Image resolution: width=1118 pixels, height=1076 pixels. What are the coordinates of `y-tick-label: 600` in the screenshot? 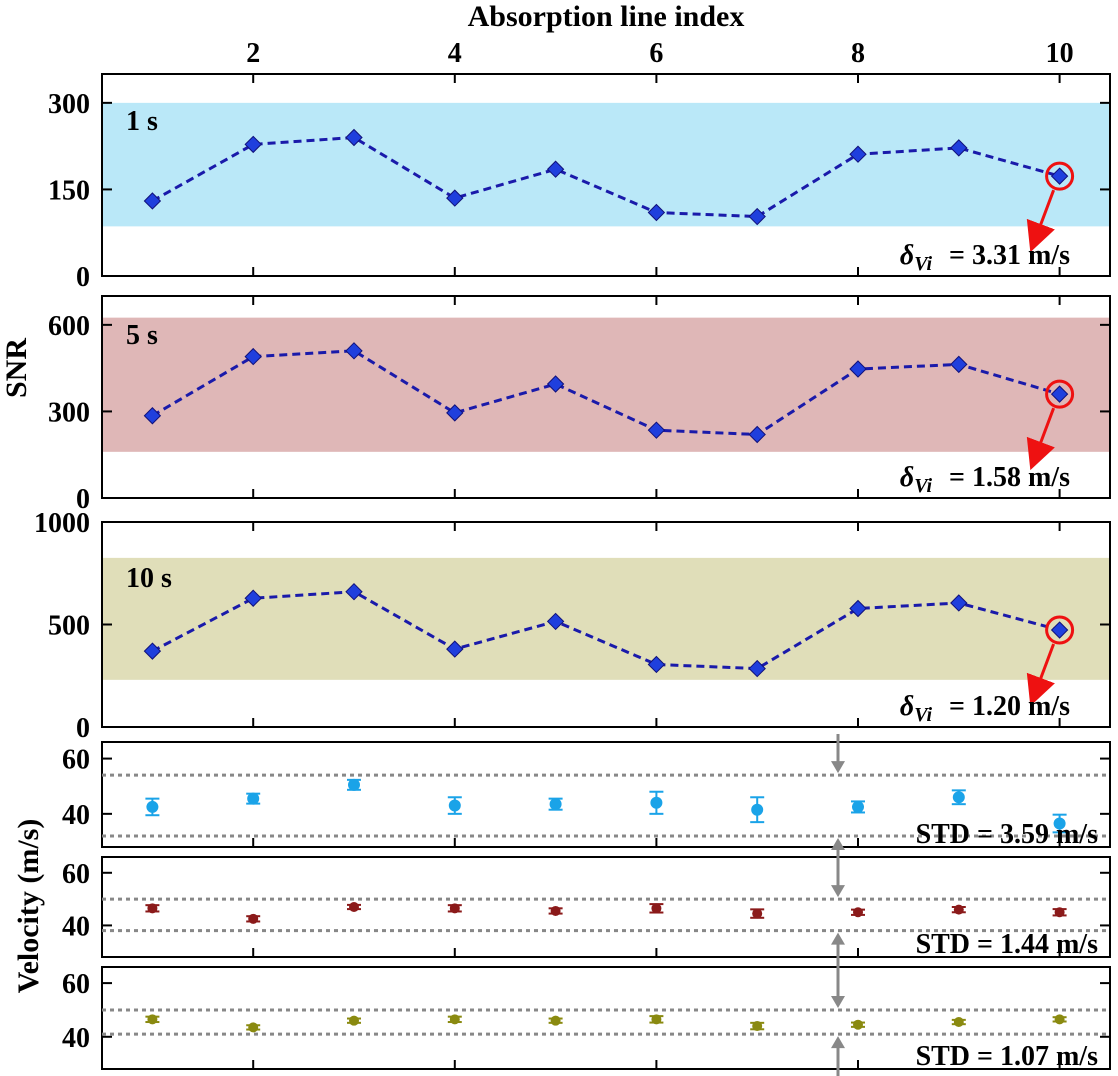 It's located at (69, 326).